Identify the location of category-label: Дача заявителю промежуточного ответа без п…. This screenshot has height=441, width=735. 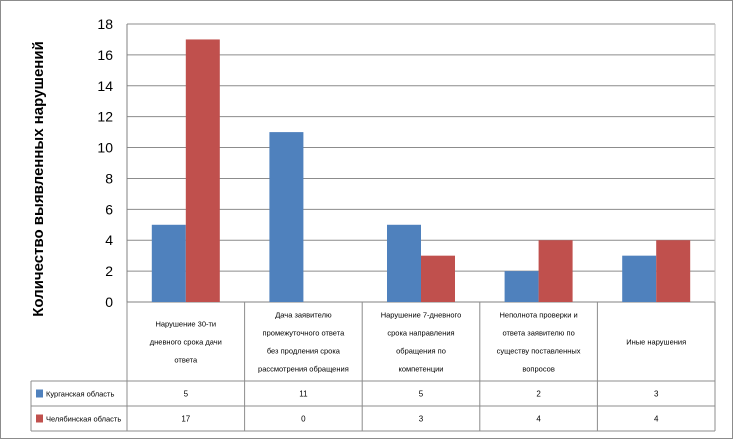
(303, 342).